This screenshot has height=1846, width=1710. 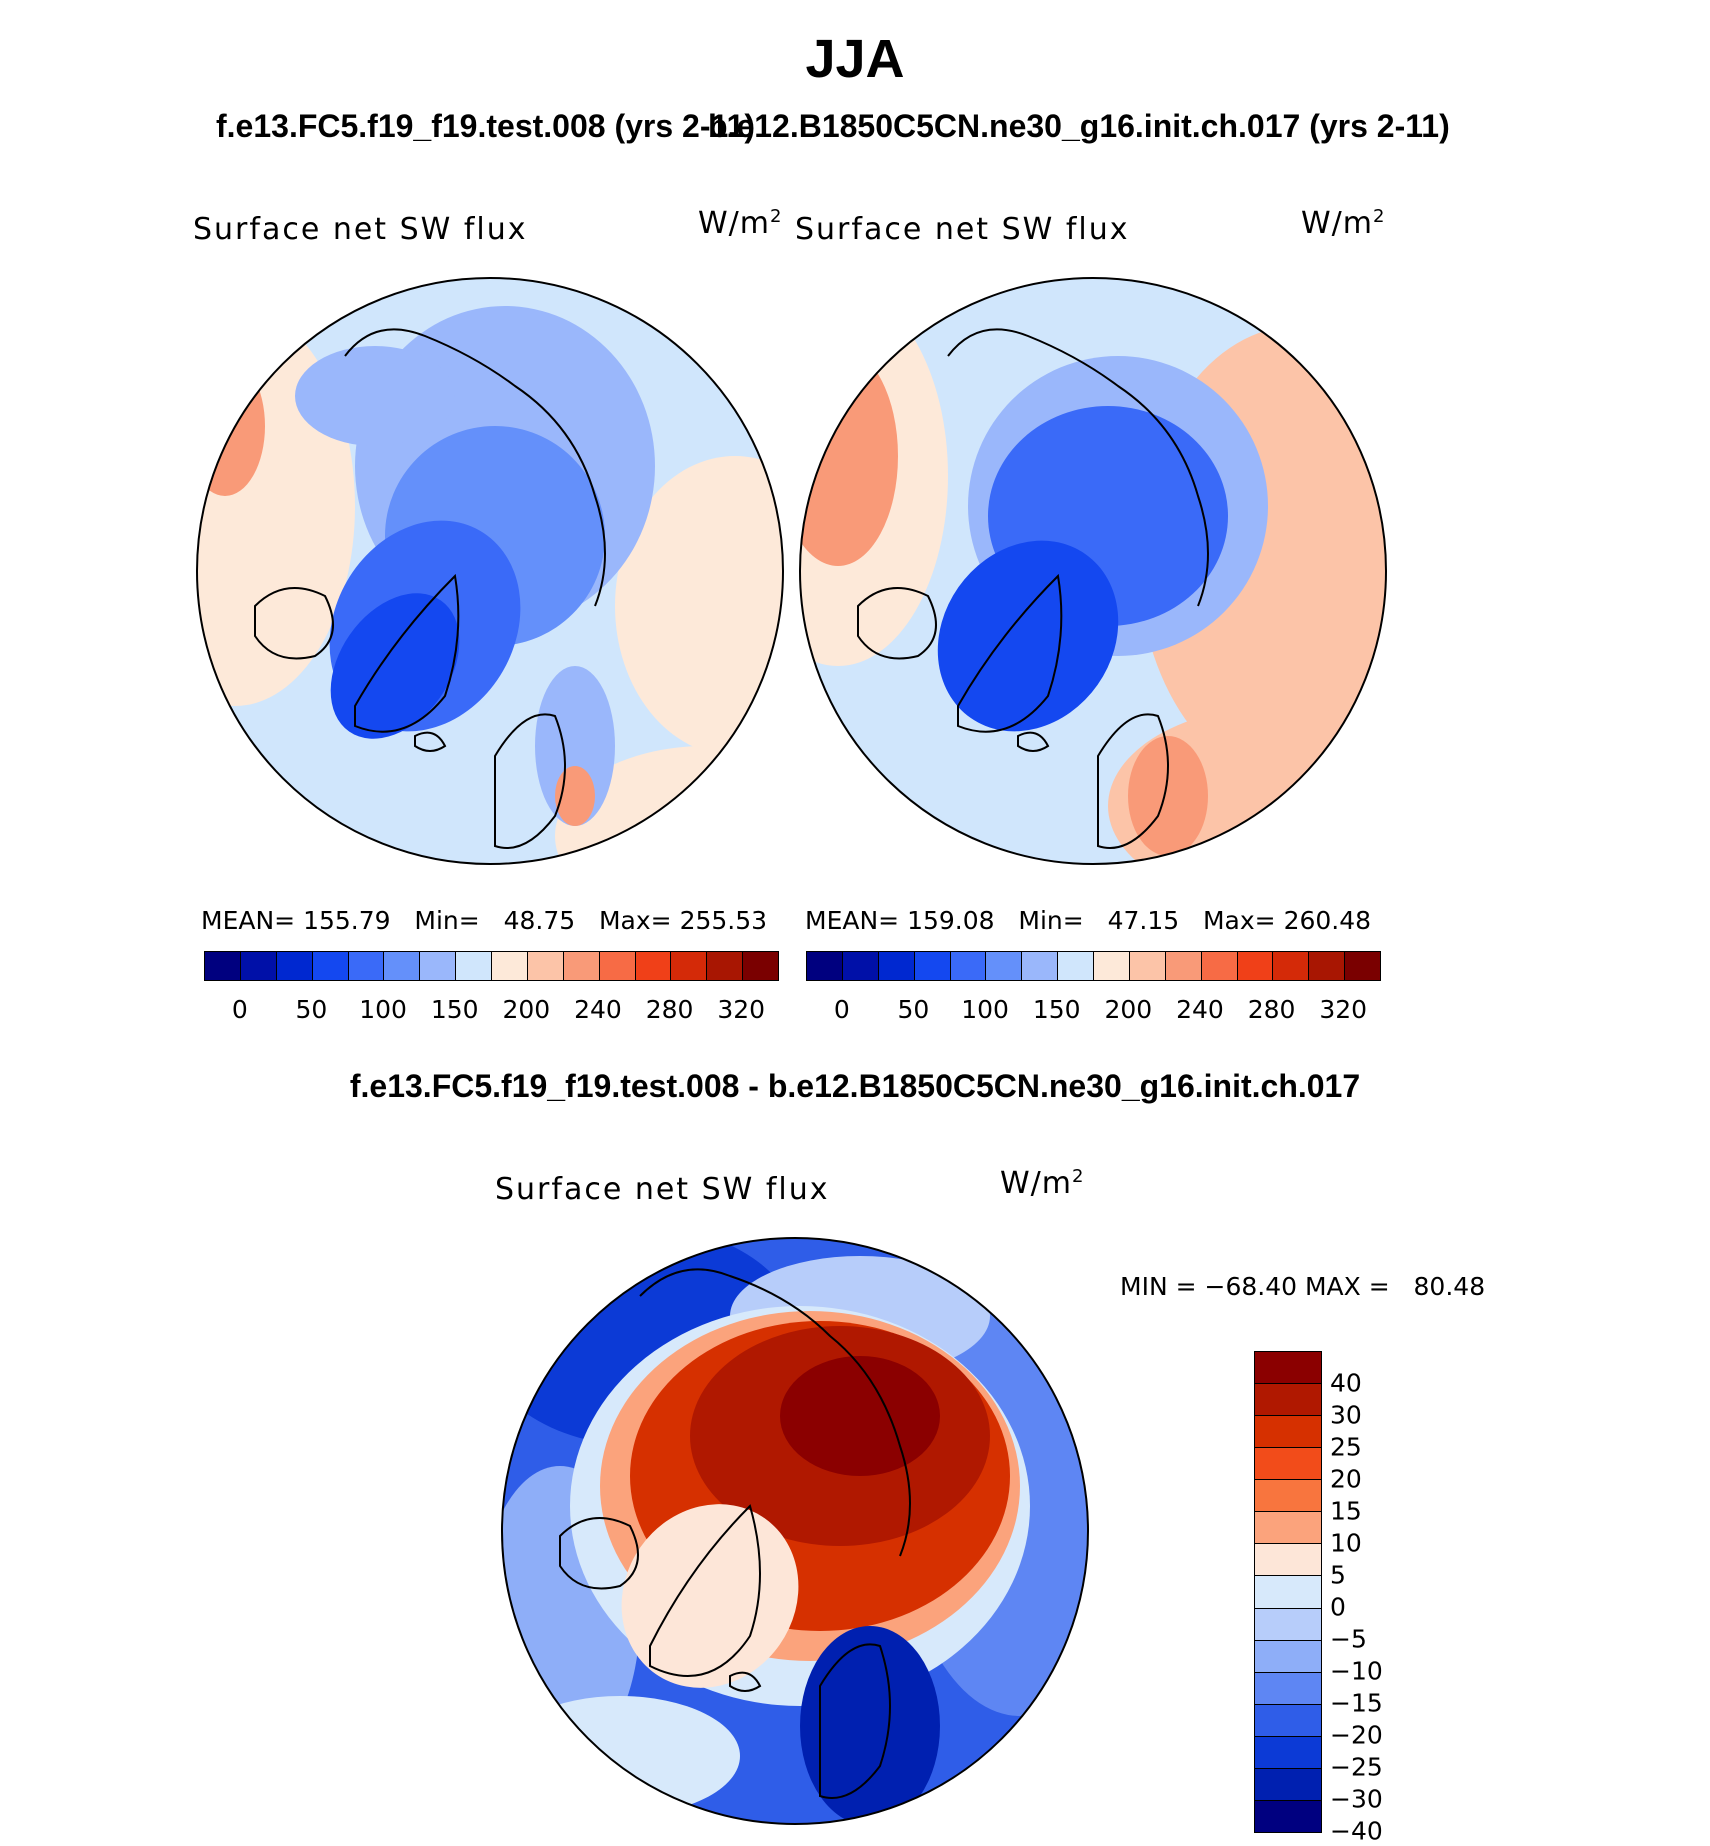 I want to click on colorbar-tick-label: 40, so click(x=1346, y=1383).